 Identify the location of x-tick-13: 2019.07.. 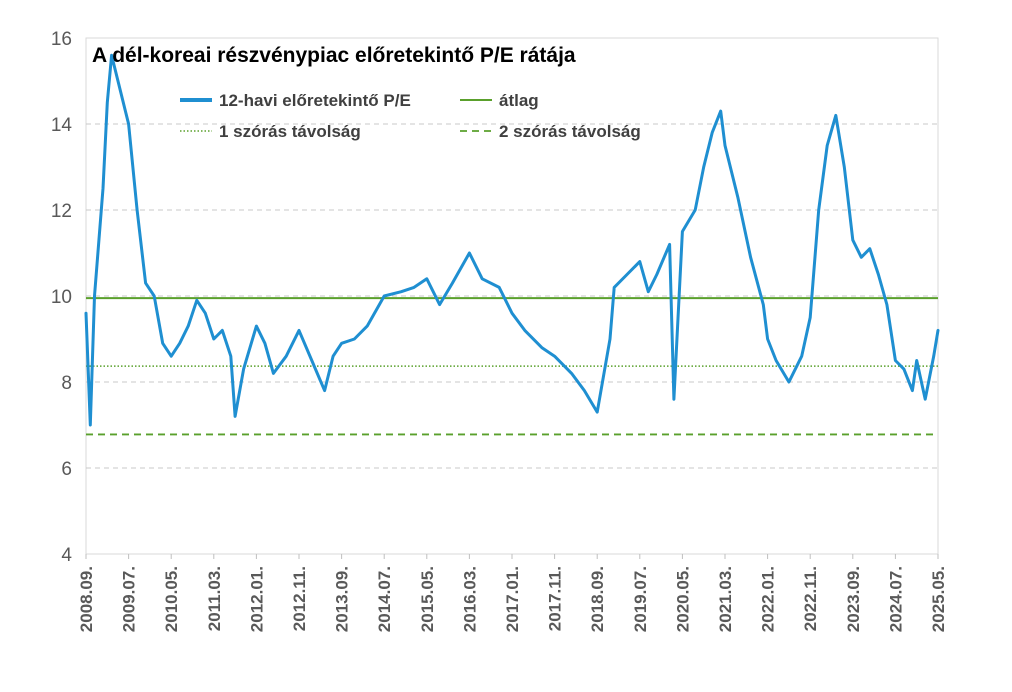
(640, 599).